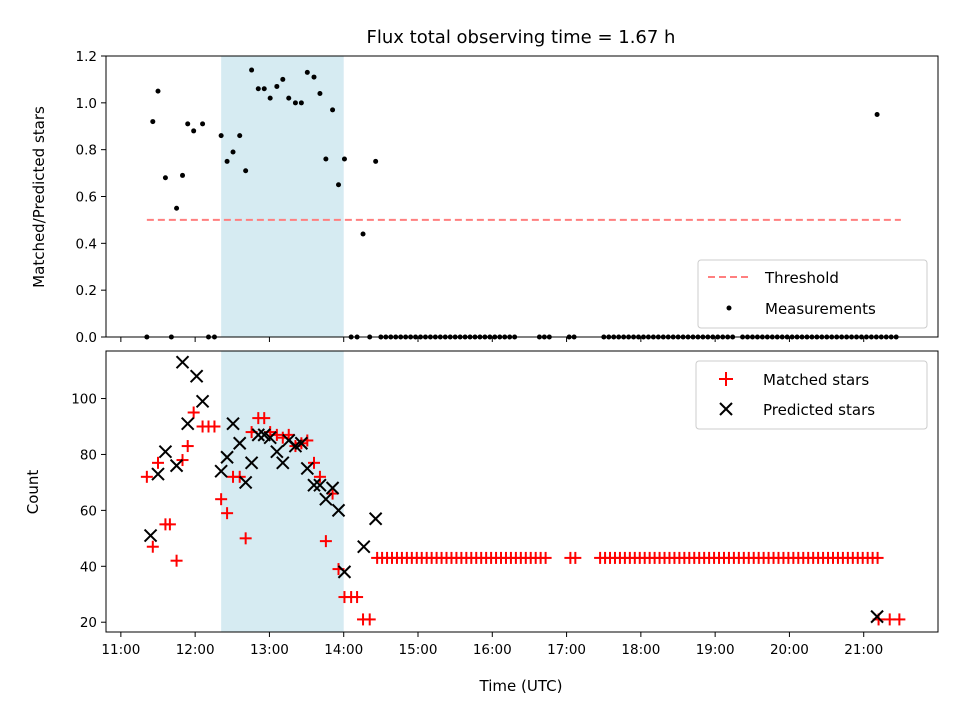 The width and height of the screenshot is (960, 720). What do you see at coordinates (39, 197) in the screenshot?
I see `top-y-axis-label: Matched/Predicted stars` at bounding box center [39, 197].